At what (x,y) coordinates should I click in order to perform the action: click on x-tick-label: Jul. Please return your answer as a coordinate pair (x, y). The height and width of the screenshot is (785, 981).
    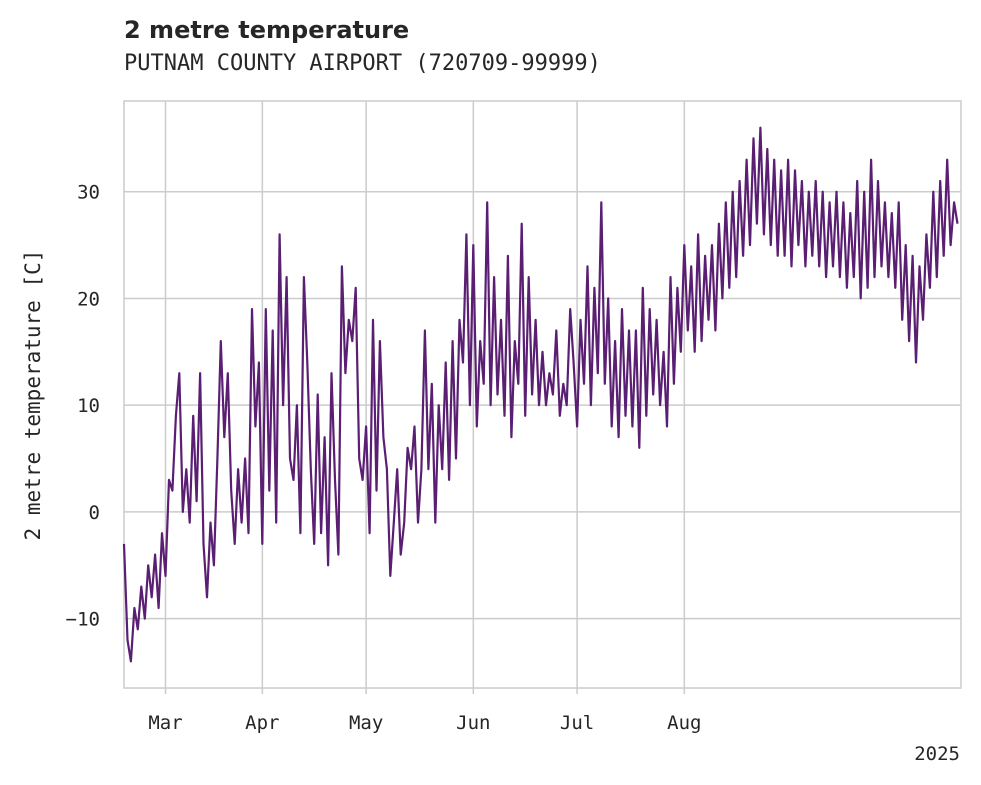
    Looking at the image, I should click on (577, 723).